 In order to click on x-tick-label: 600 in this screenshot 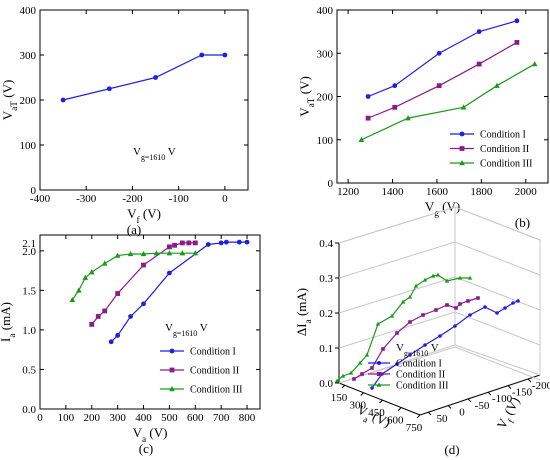, I will do `click(195, 418)`.